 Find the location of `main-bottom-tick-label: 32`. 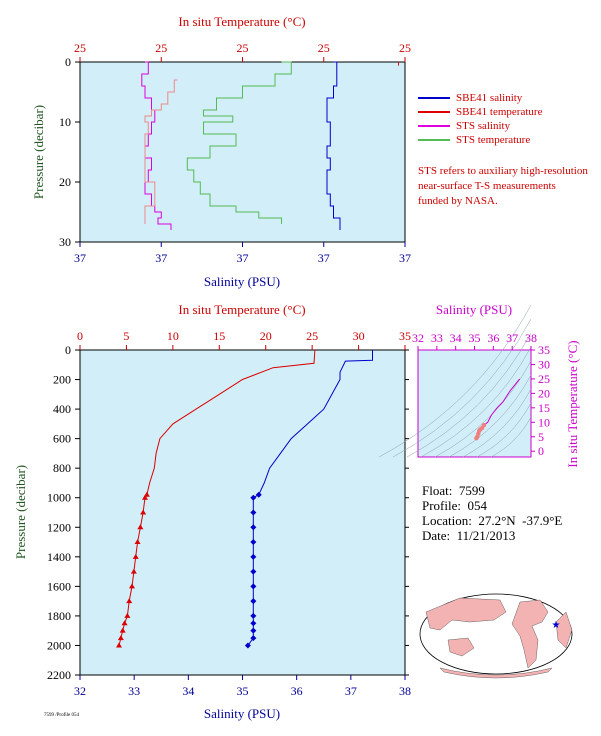

main-bottom-tick-label: 32 is located at coordinates (80, 691).